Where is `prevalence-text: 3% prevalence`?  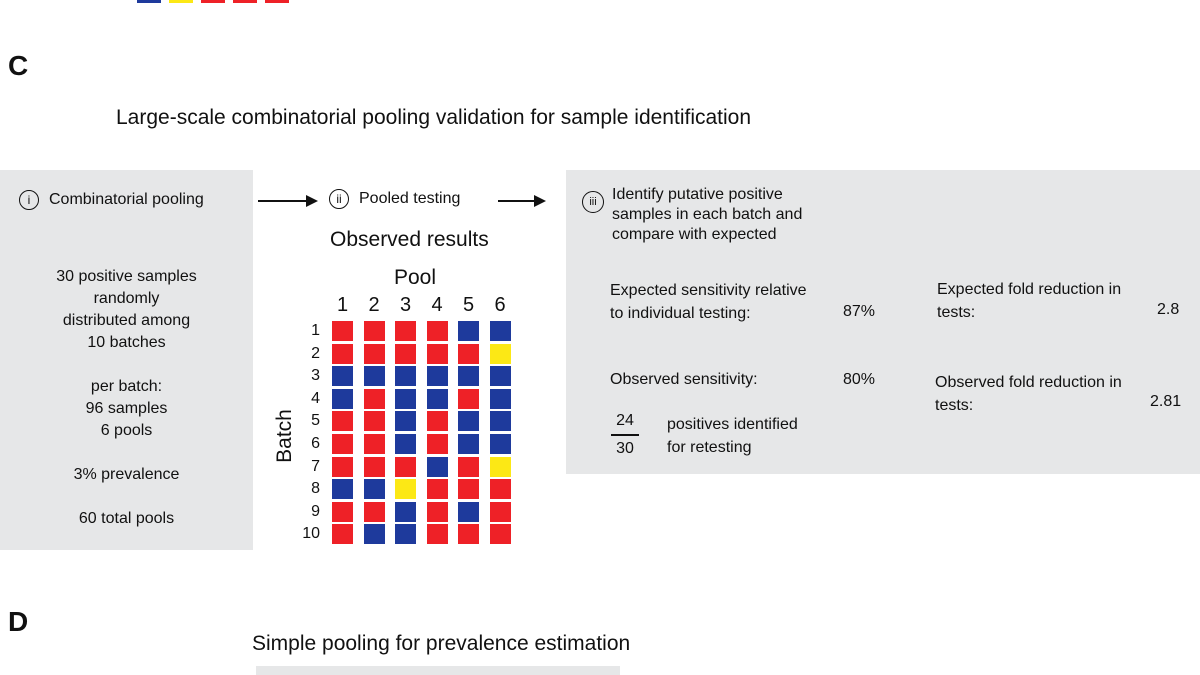
prevalence-text: 3% prevalence is located at coordinates (126, 474).